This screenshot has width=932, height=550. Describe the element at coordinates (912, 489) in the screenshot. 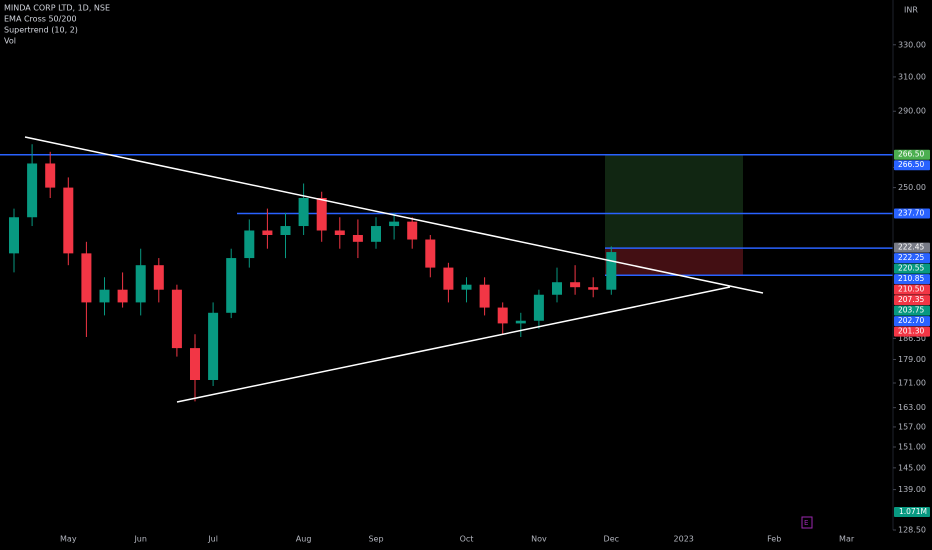

I see `y-tick-label: 139.00` at that location.